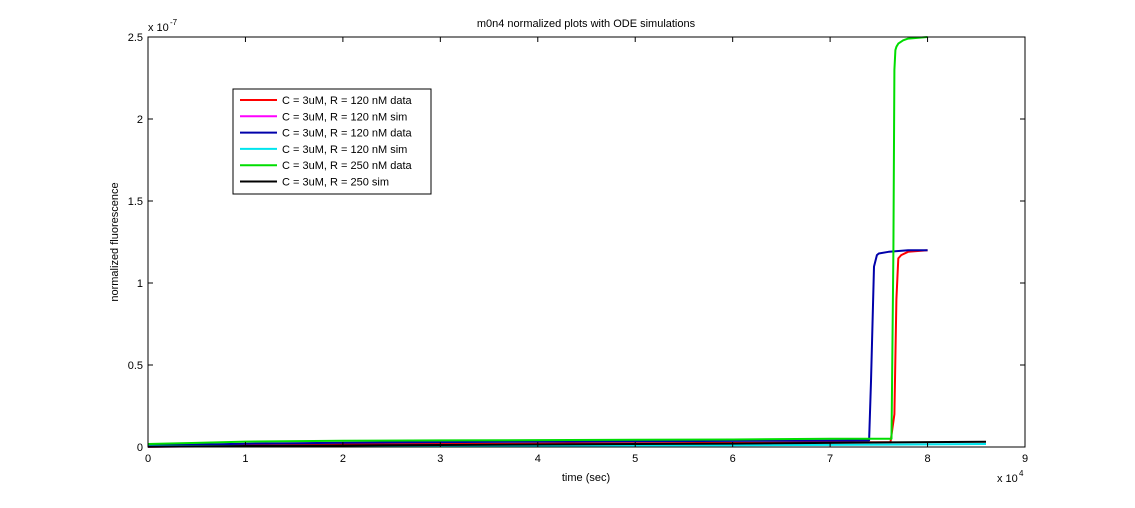  What do you see at coordinates (347, 166) in the screenshot?
I see `legend-label: C = 3uM, R = 250 nM data` at bounding box center [347, 166].